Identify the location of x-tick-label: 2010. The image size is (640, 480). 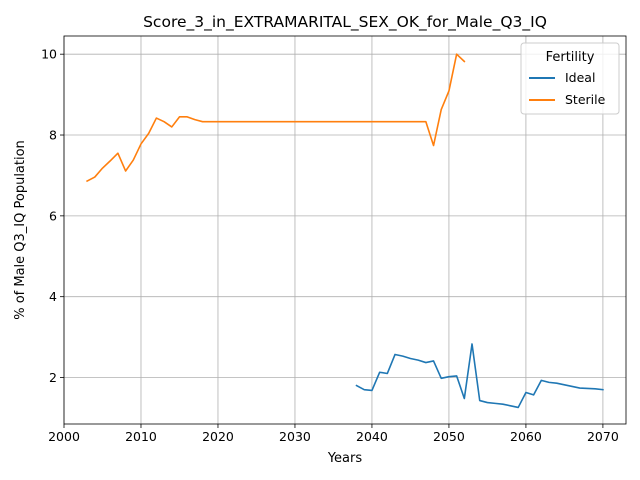
(141, 436).